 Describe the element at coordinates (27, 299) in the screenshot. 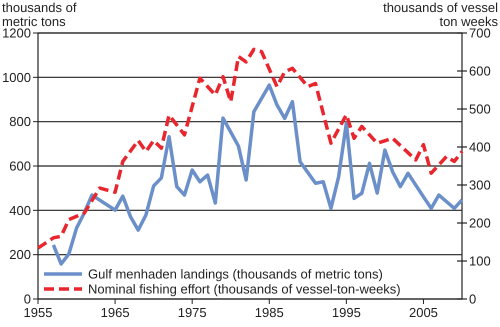

I see `y-tick-label: 0` at that location.